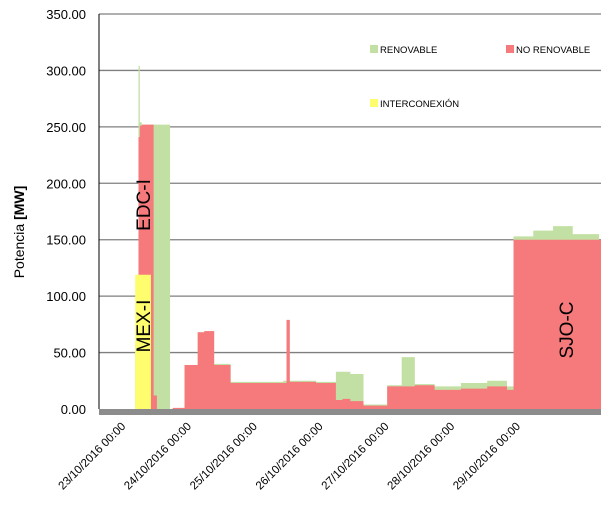 The image size is (601, 512). I want to click on annotation-mex-i: MEX-I, so click(144, 326).